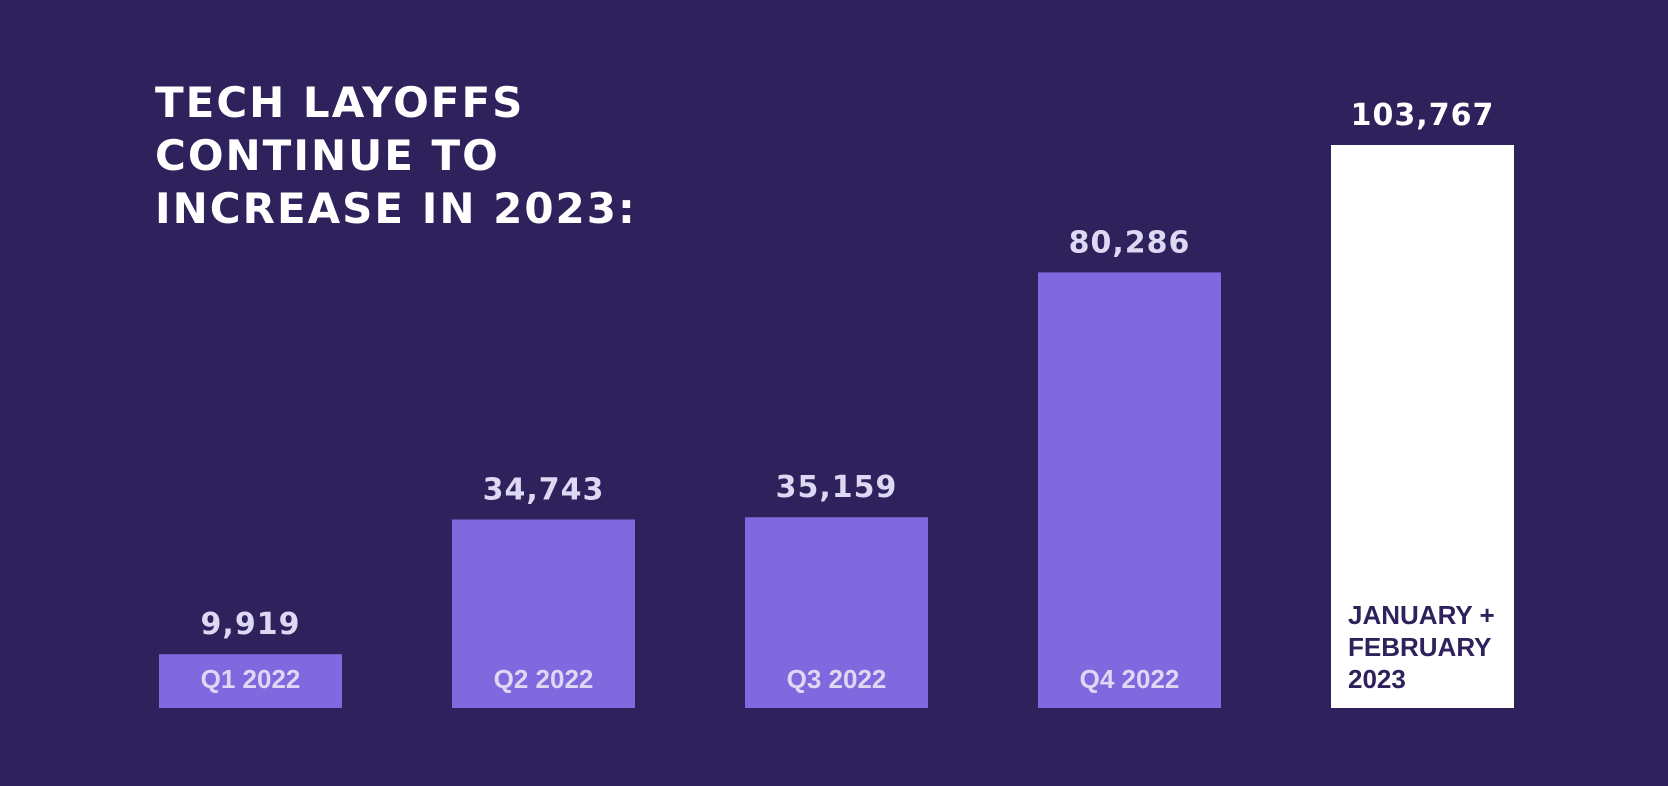 This screenshot has width=1668, height=786. I want to click on bar-group: 80,286 Q4 2022, so click(1129, 466).